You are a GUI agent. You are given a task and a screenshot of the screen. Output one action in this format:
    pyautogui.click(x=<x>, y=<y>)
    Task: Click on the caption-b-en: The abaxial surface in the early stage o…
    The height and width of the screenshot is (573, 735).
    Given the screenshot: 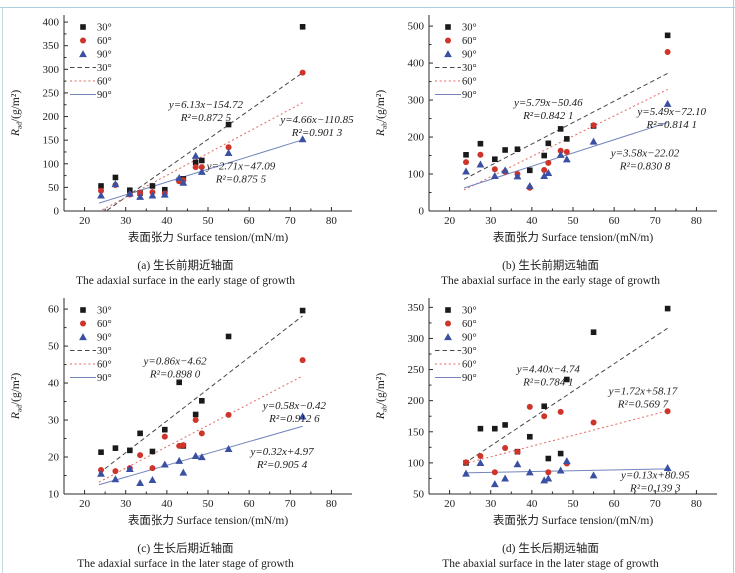 What is the action you would take?
    pyautogui.click(x=550, y=281)
    